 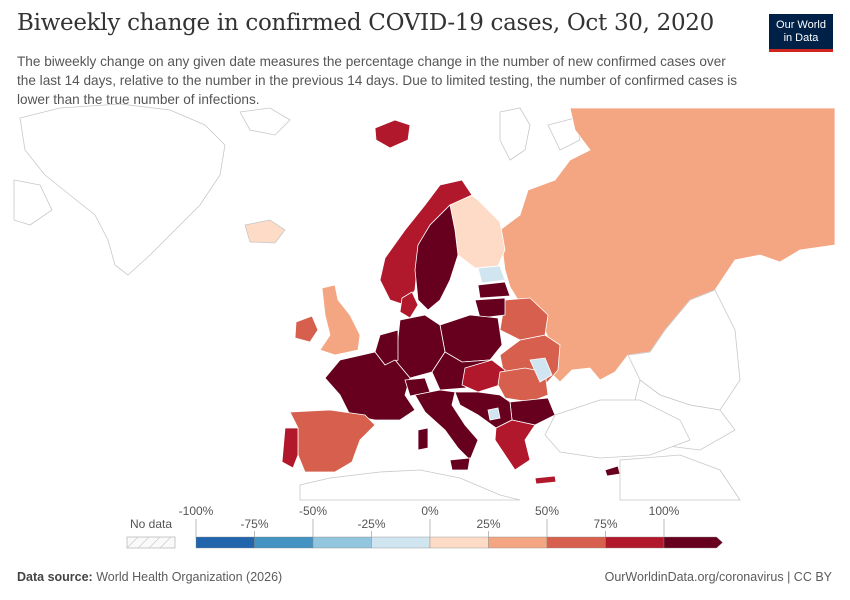 I want to click on region-north-africa, so click(x=410, y=485).